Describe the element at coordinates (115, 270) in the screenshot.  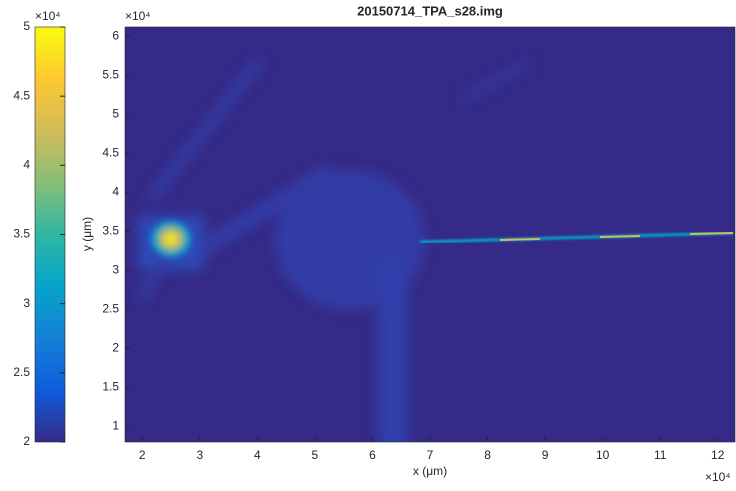
I see `y-tick-label: 3` at that location.